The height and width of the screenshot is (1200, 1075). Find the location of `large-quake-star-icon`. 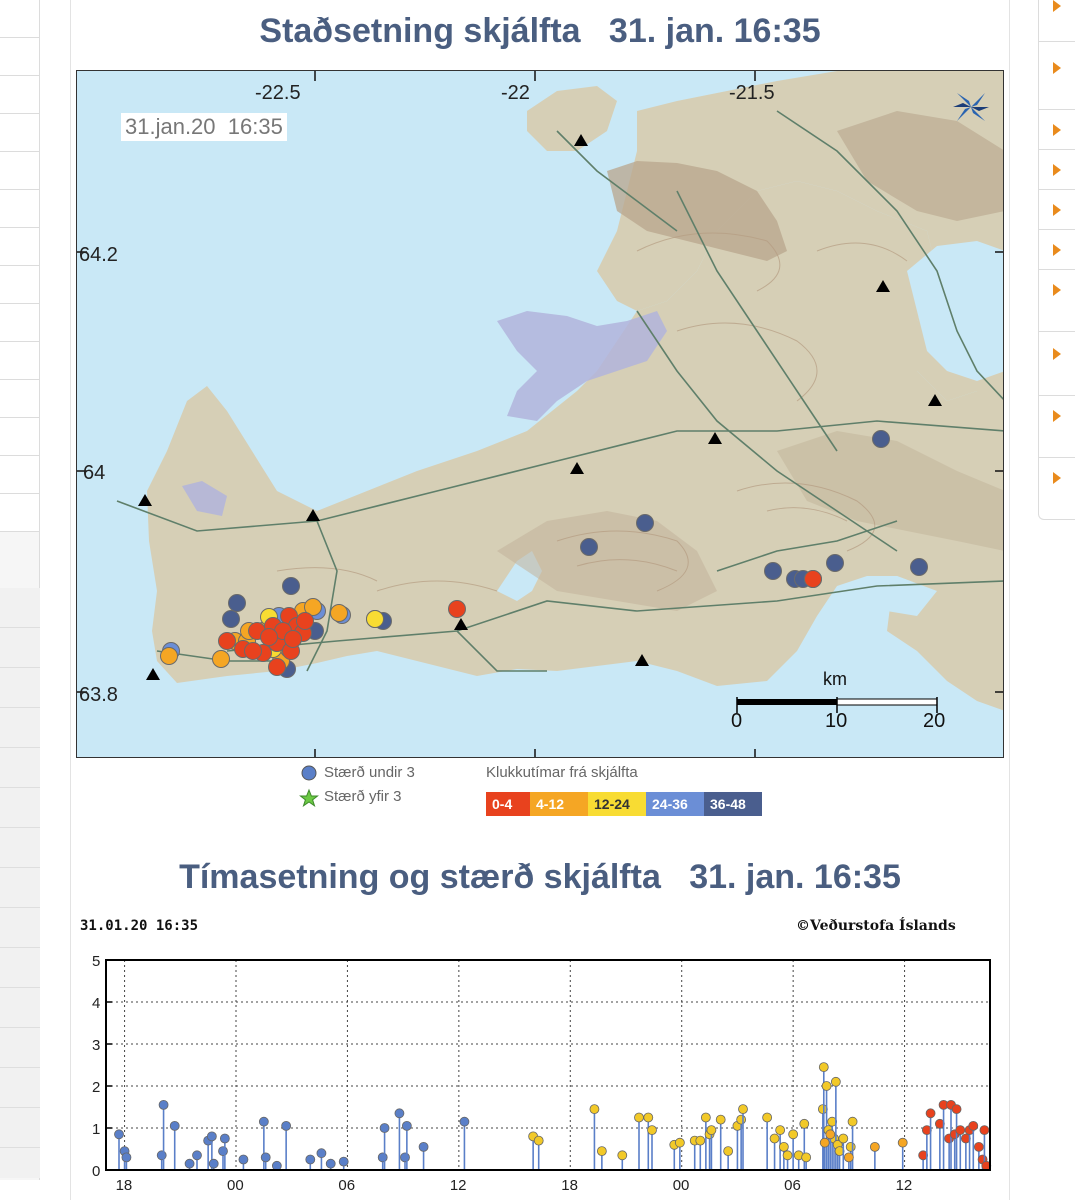

large-quake-star-icon is located at coordinates (309, 797).